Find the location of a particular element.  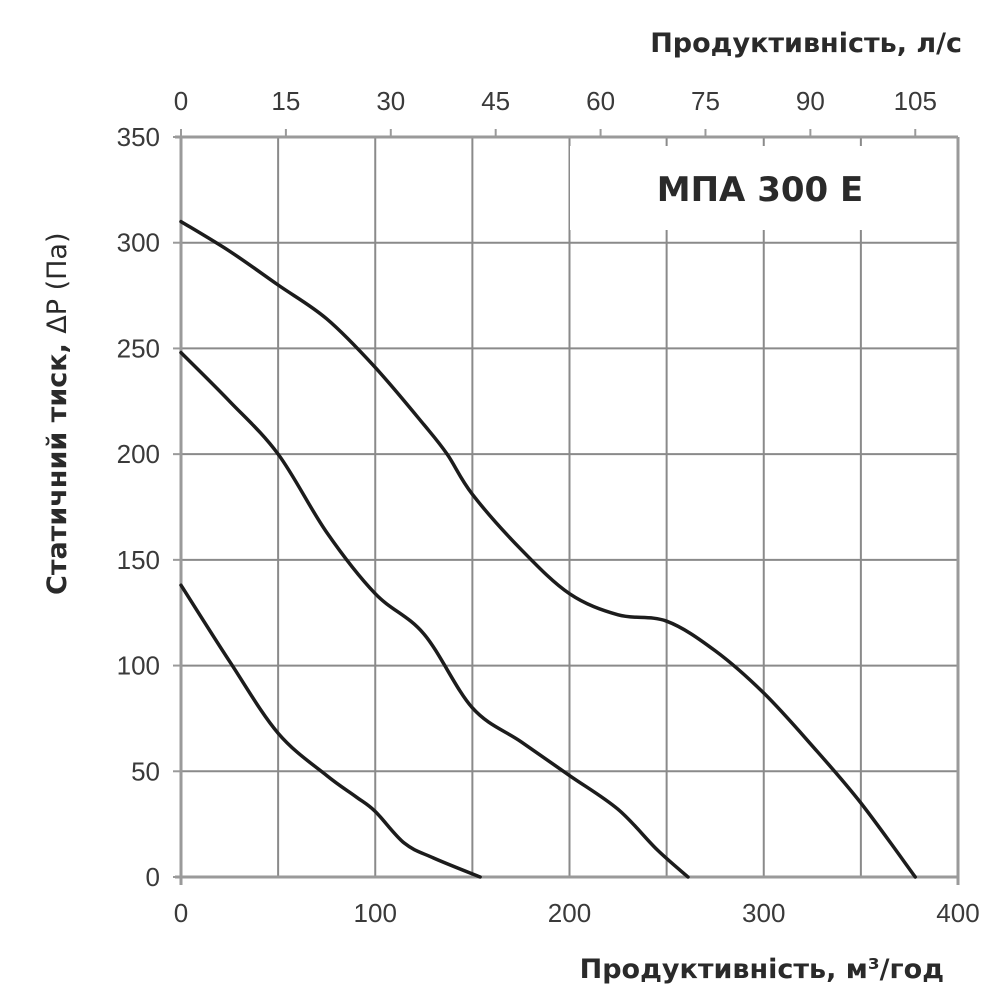

x-axis-tick-labels: 0 100 200 300 400 is located at coordinates (577, 913).